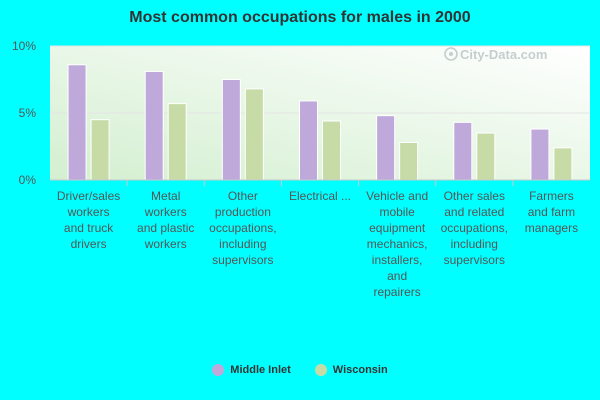  Describe the element at coordinates (28, 113) in the screenshot. I see `y-tick-label: 5%` at that location.